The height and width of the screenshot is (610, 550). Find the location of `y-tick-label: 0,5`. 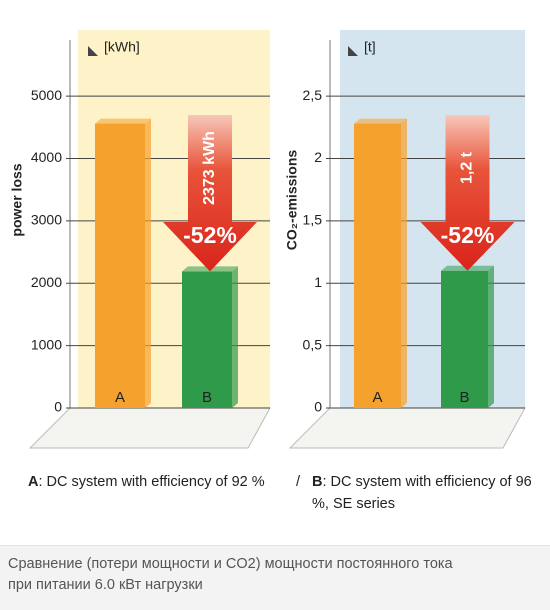

y-tick-label: 0,5 is located at coordinates (313, 344).